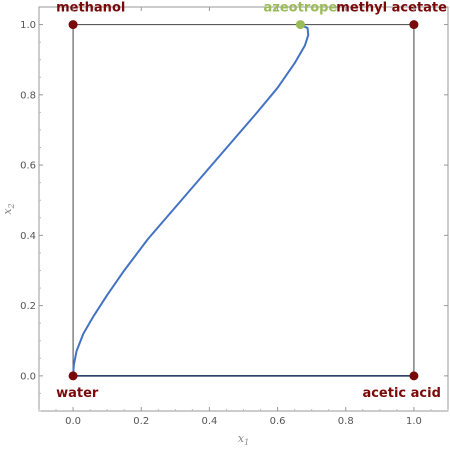 This screenshot has height=450, width=450. I want to click on y-tick-label: 1.0, so click(28, 25).